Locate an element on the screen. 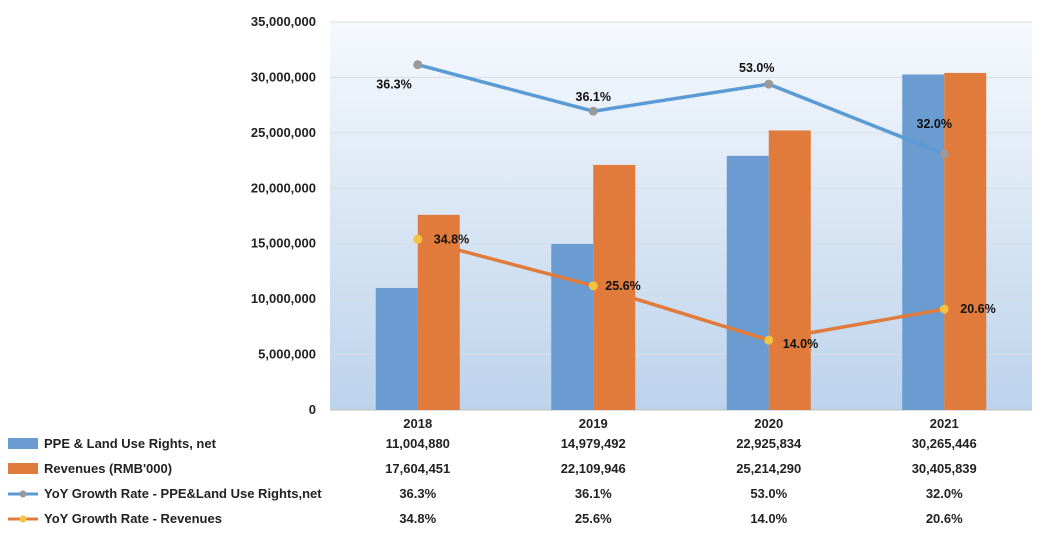 The width and height of the screenshot is (1052, 539). y-tick-label: 20,000,000 is located at coordinates (283, 187).